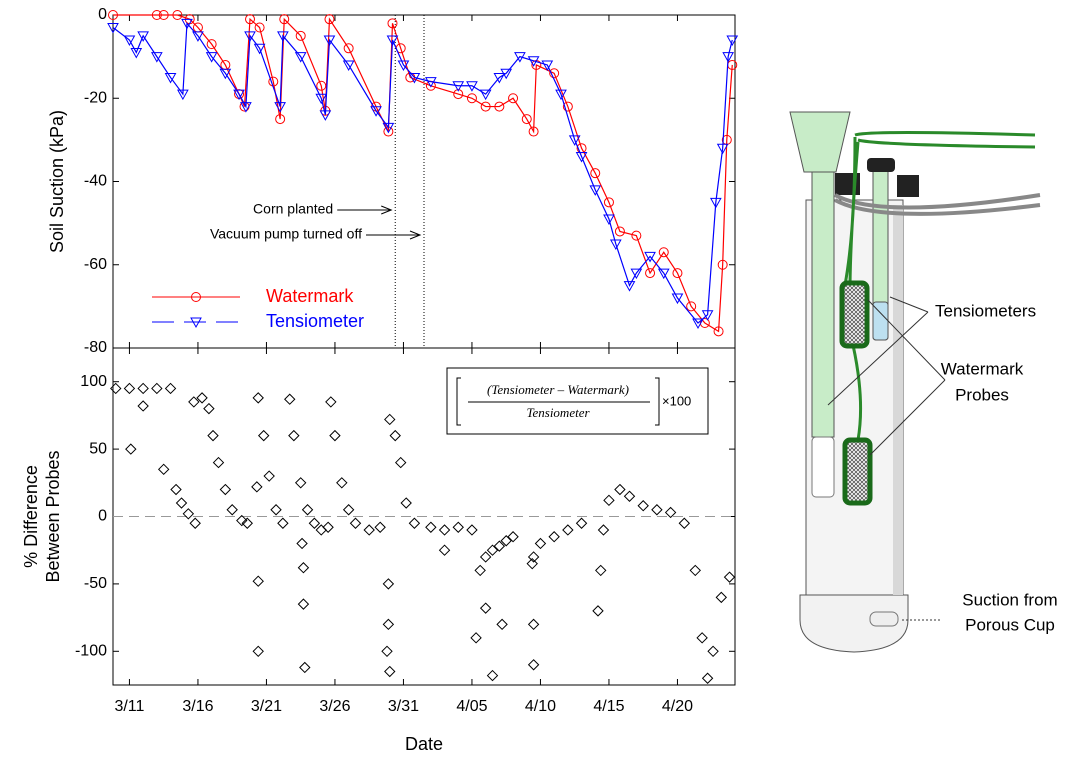 The height and width of the screenshot is (762, 1075). What do you see at coordinates (540, 706) in the screenshot?
I see `x-tick-label: 4/10` at bounding box center [540, 706].